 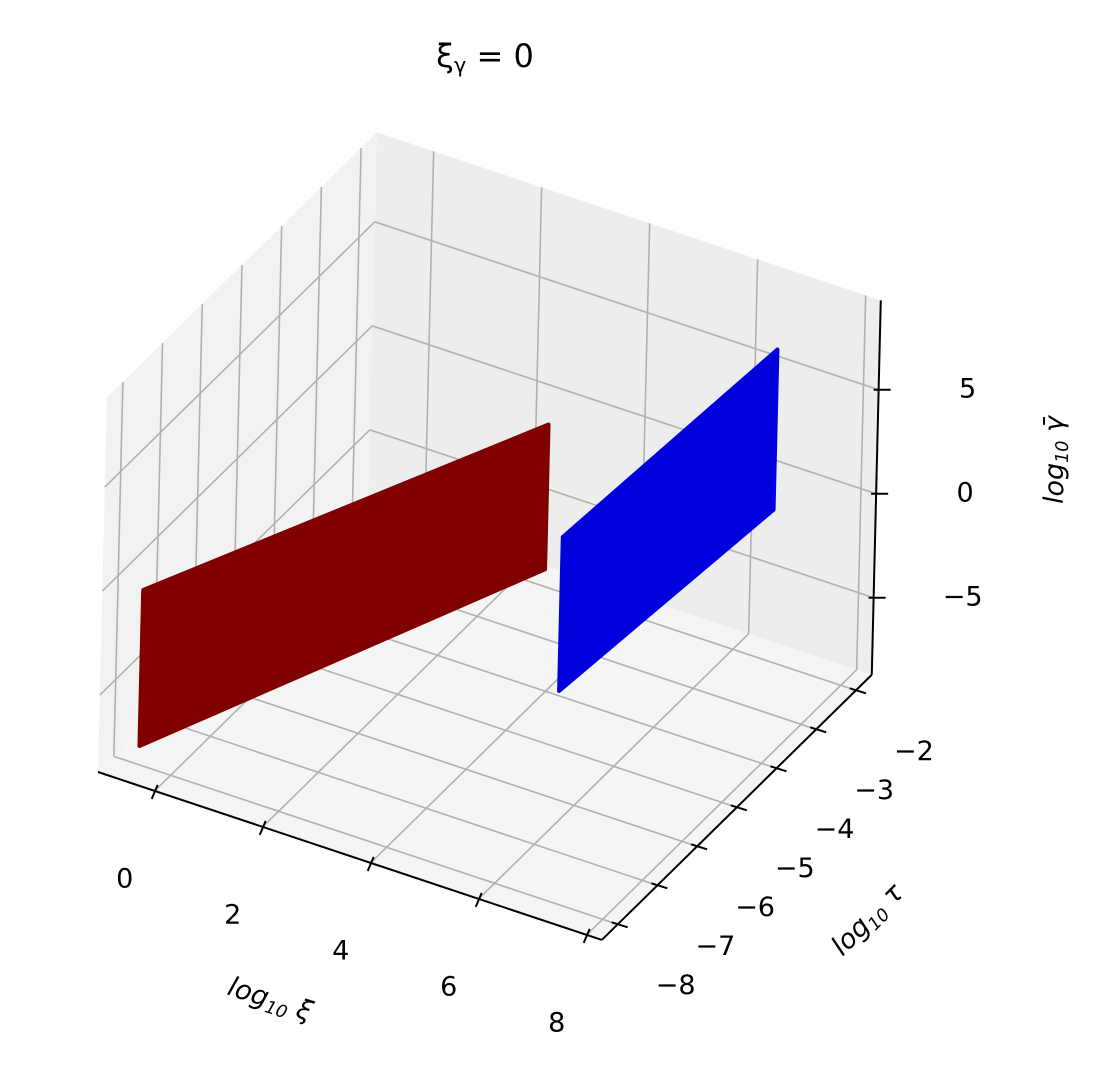 What do you see at coordinates (868, 920) in the screenshot?
I see `y-axis-label: log10 τ` at bounding box center [868, 920].